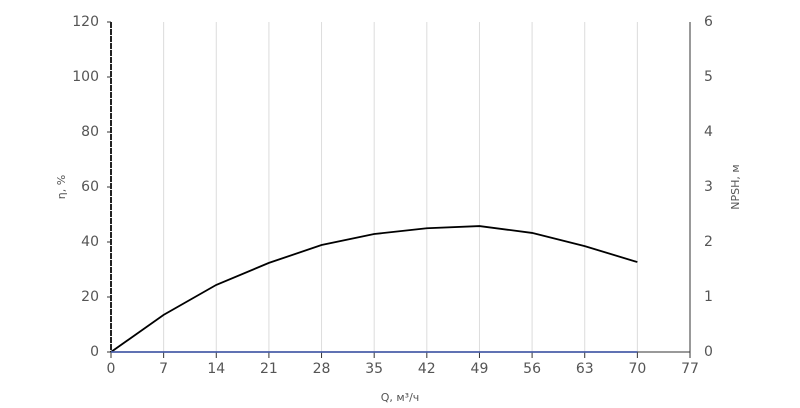  What do you see at coordinates (708, 77) in the screenshot?
I see `y2-tick-label: 5` at bounding box center [708, 77].